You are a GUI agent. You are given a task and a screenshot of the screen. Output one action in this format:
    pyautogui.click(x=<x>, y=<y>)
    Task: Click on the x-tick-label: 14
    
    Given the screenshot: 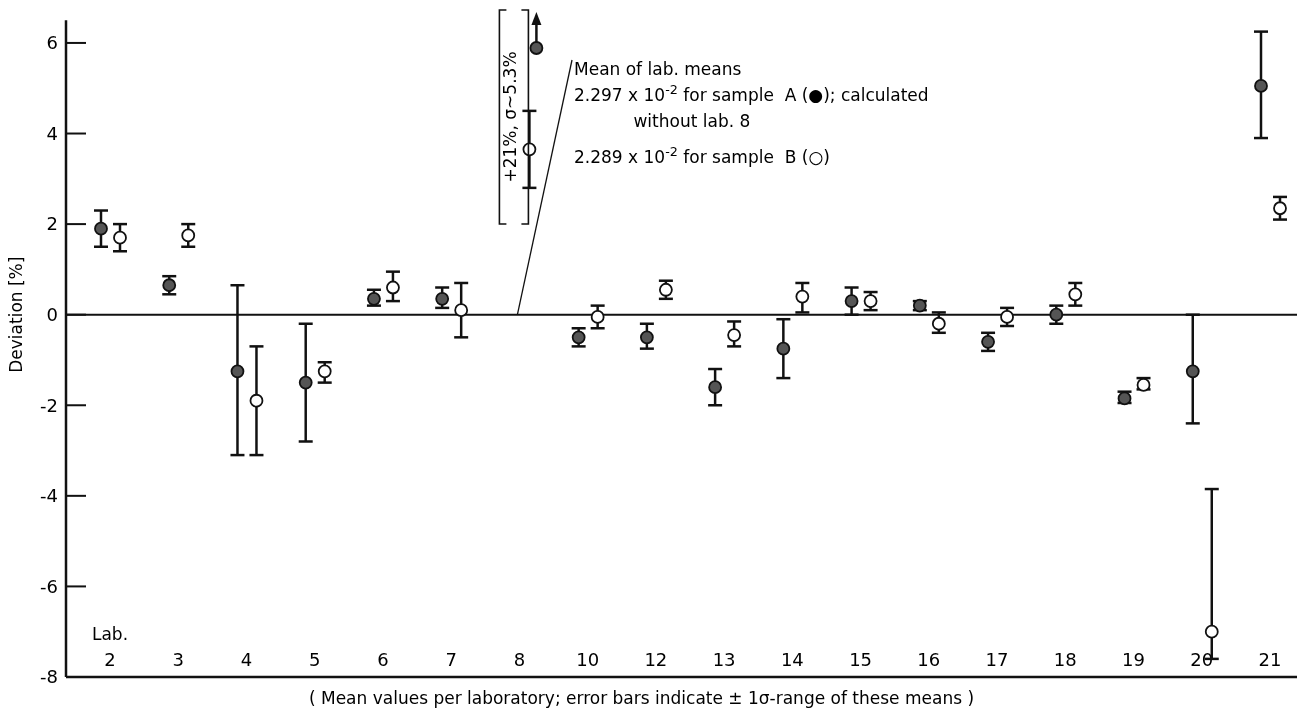 What is the action you would take?
    pyautogui.click(x=792, y=659)
    